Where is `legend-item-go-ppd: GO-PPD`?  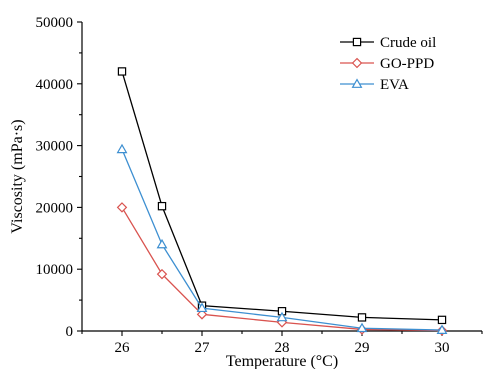 legend-item-go-ppd: GO-PPD is located at coordinates (387, 64).